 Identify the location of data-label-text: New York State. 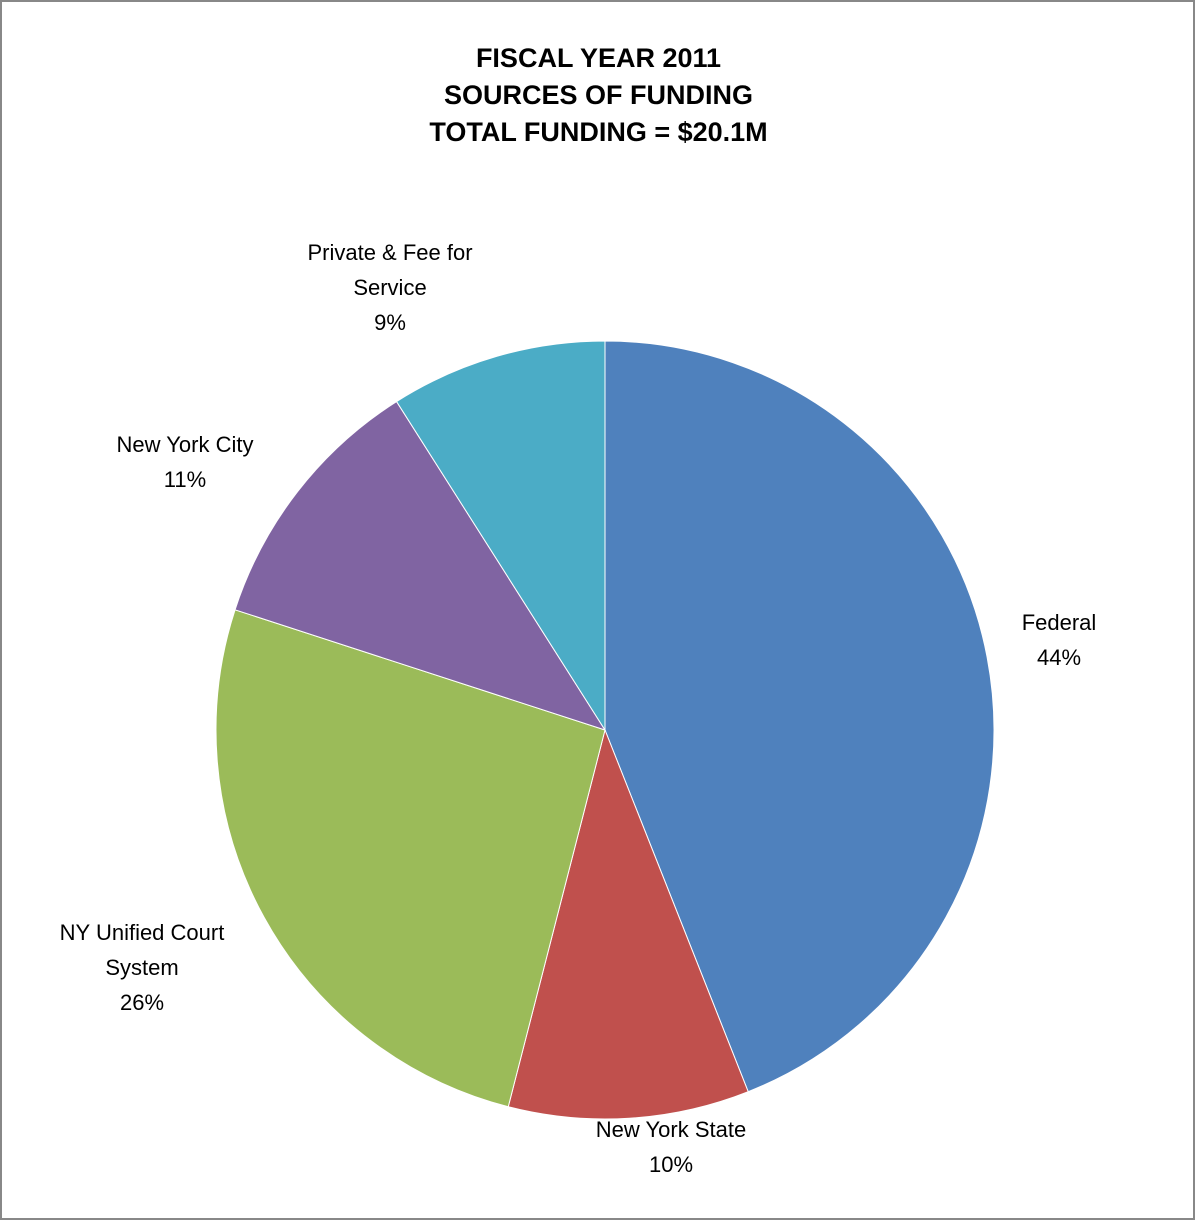
(671, 1129).